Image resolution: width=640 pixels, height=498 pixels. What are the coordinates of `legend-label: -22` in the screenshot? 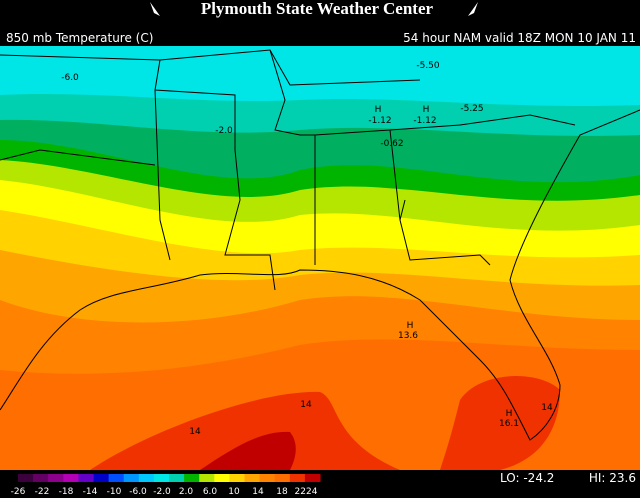 It's located at (42, 492).